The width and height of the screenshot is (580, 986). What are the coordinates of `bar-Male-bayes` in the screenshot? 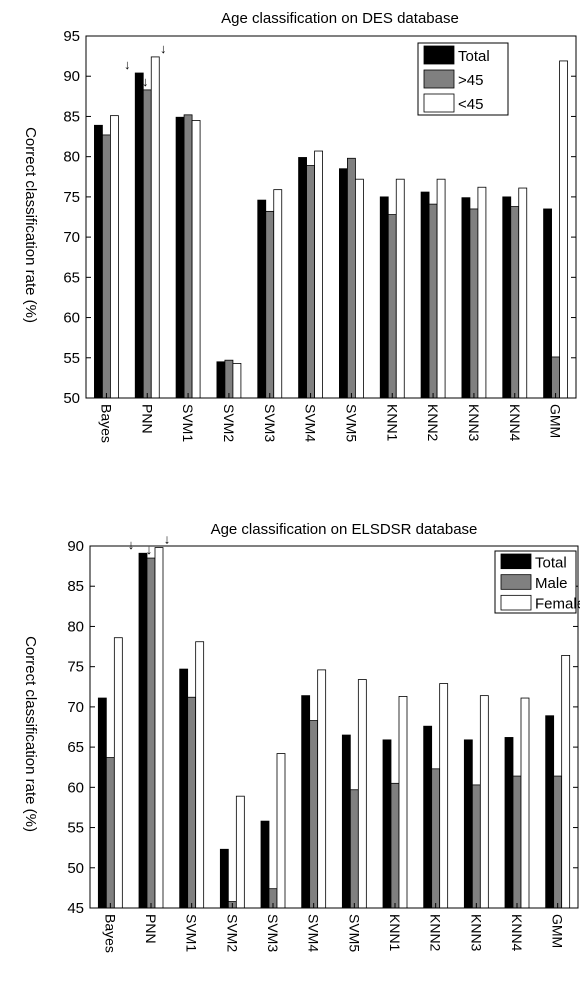 It's located at (110, 833).